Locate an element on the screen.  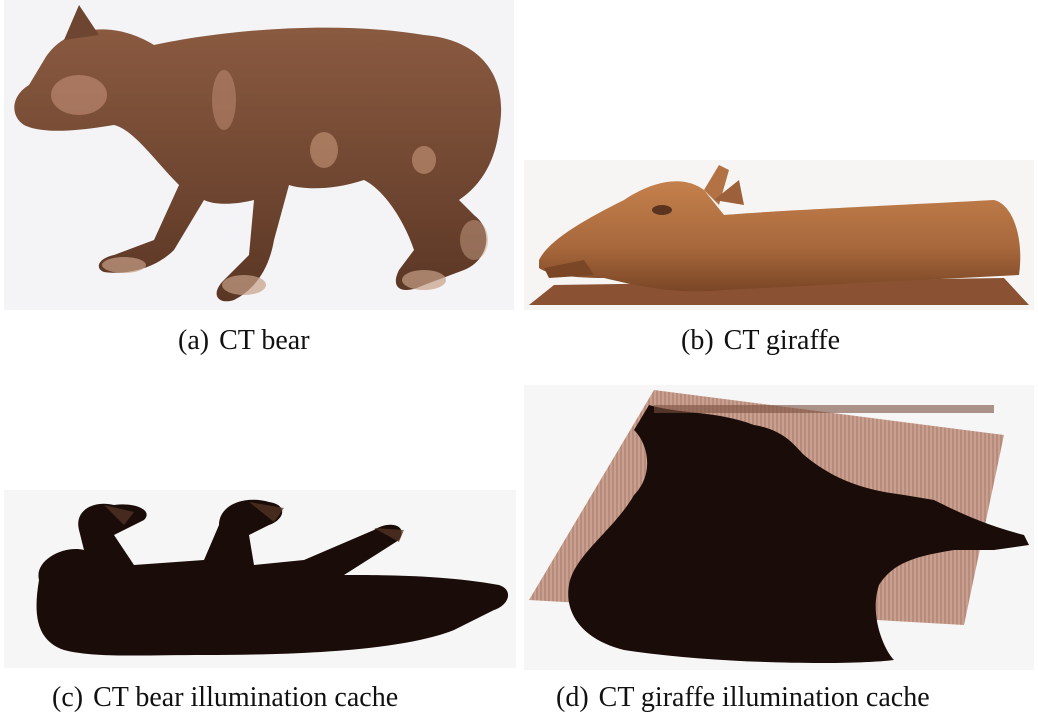
panel-b-image is located at coordinates (779, 235).